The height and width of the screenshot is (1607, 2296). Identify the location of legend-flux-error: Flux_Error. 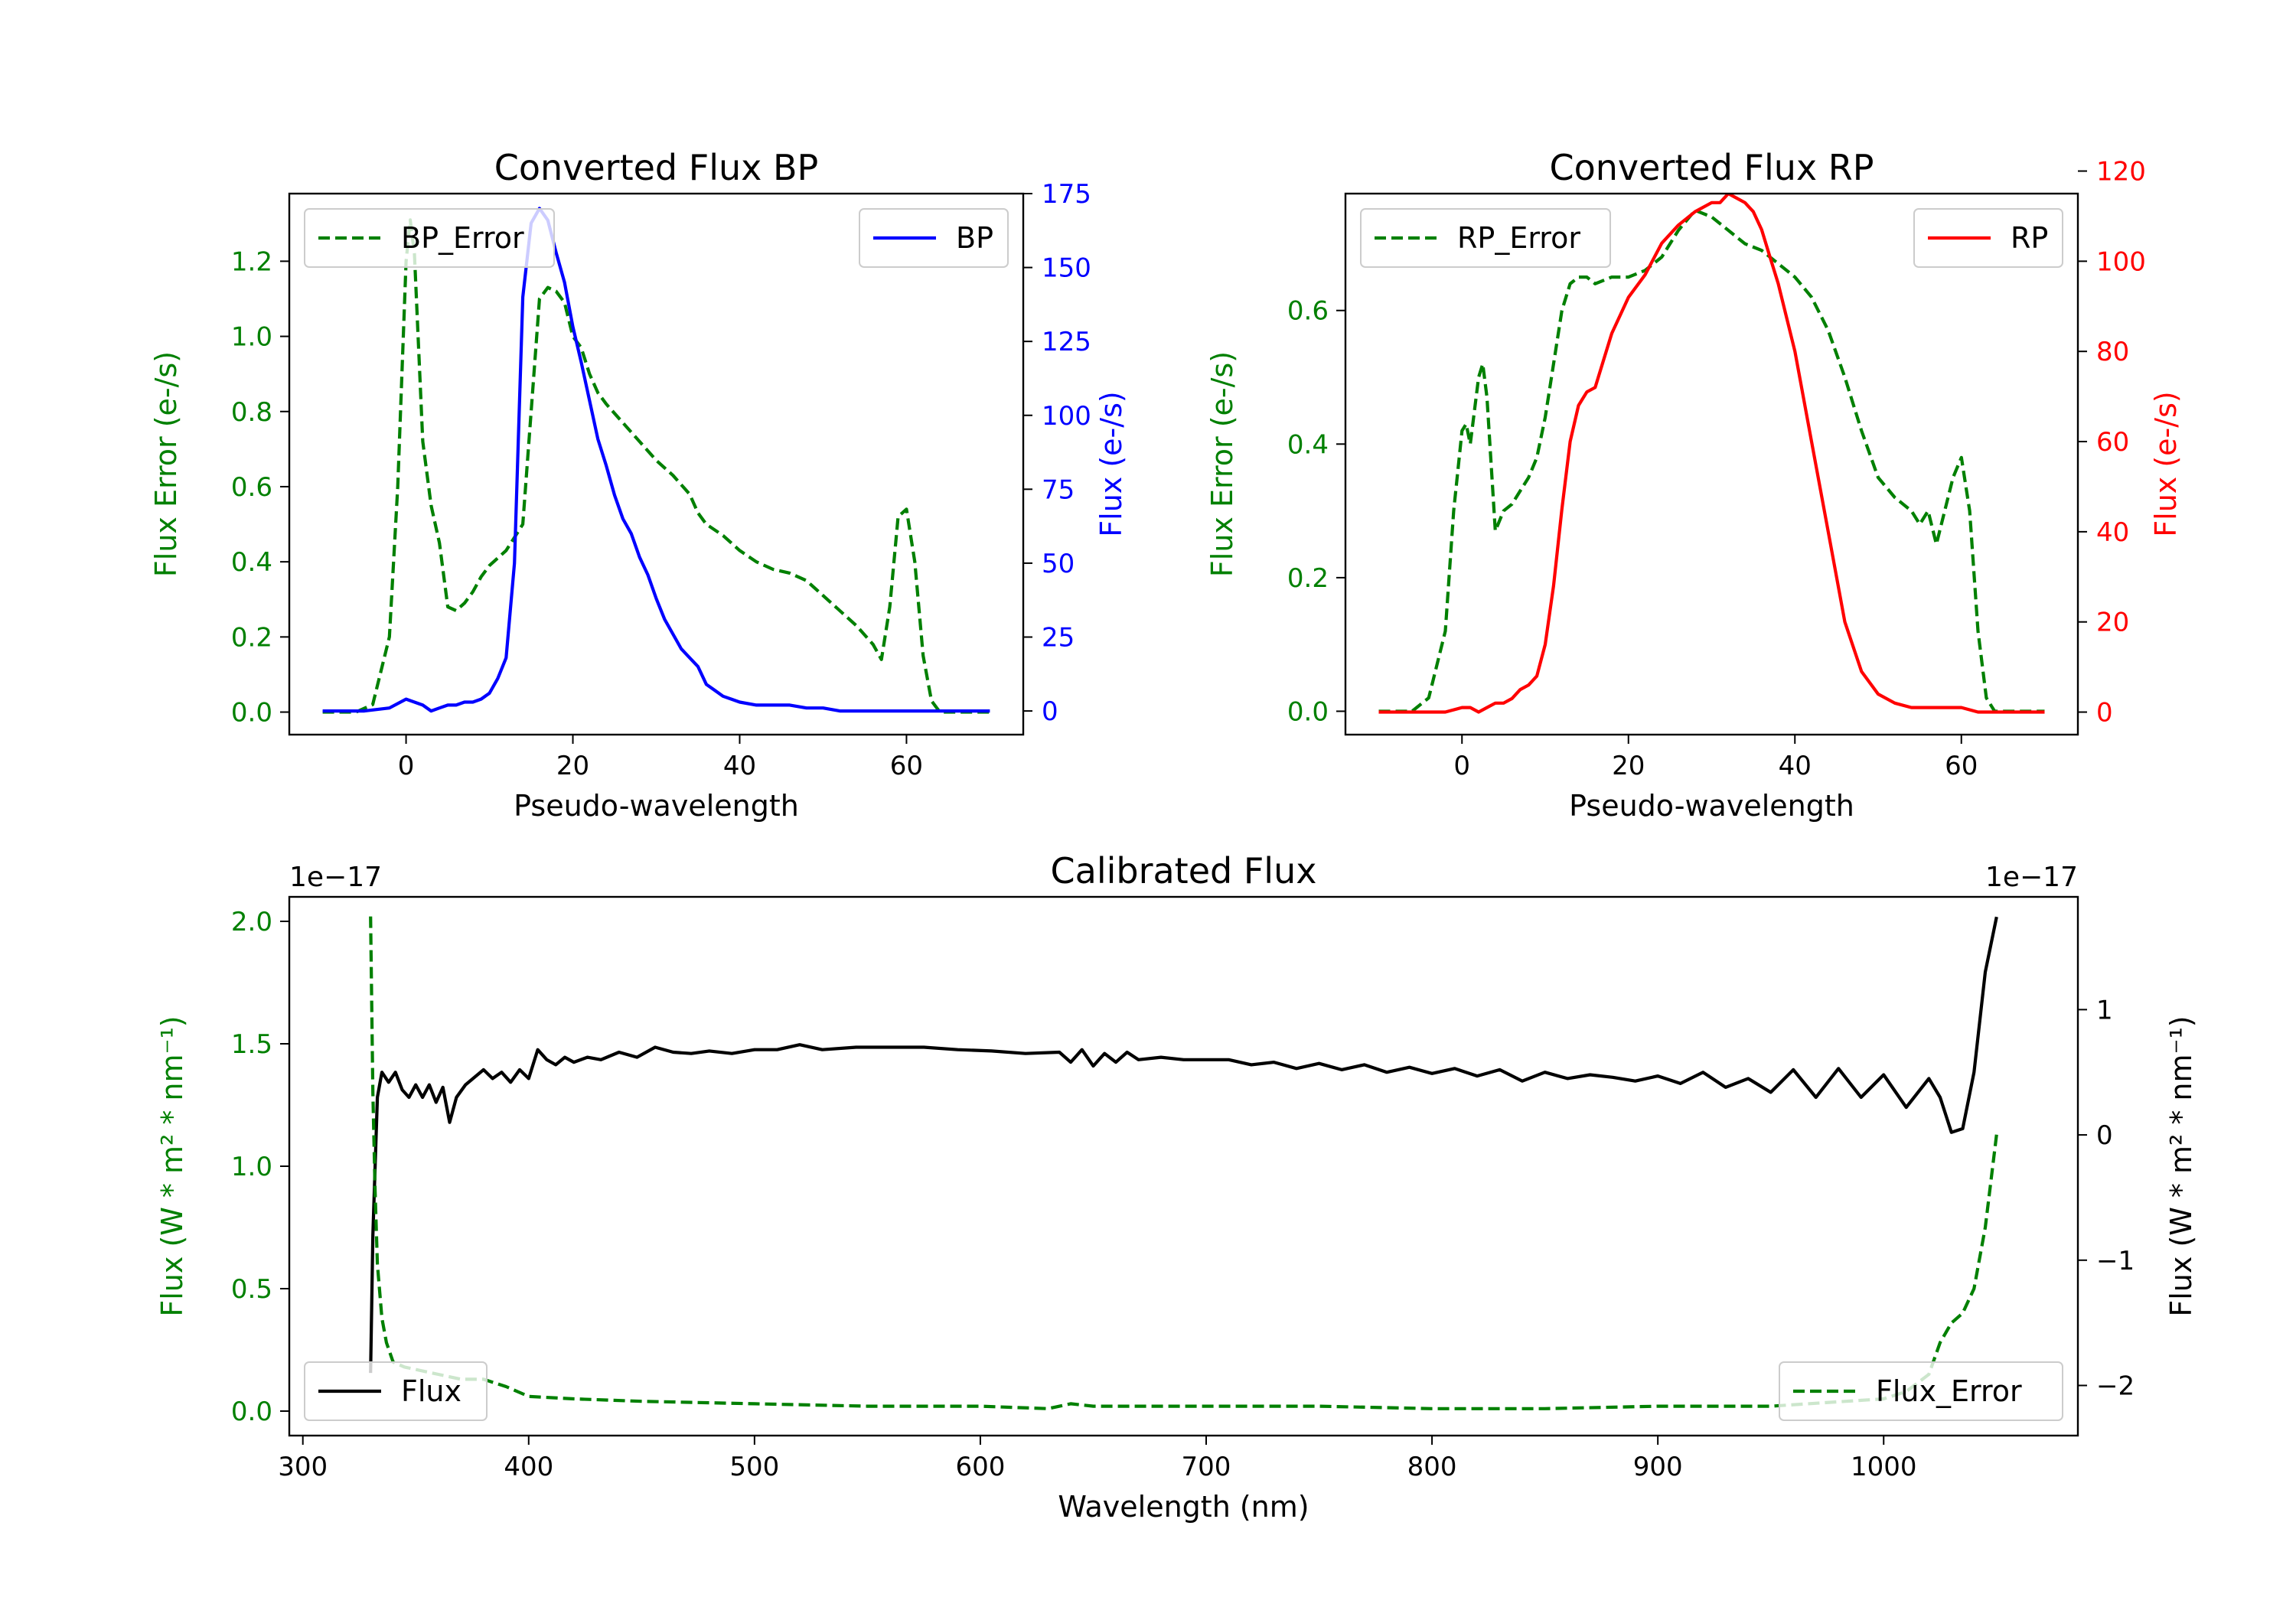
(1921, 1391).